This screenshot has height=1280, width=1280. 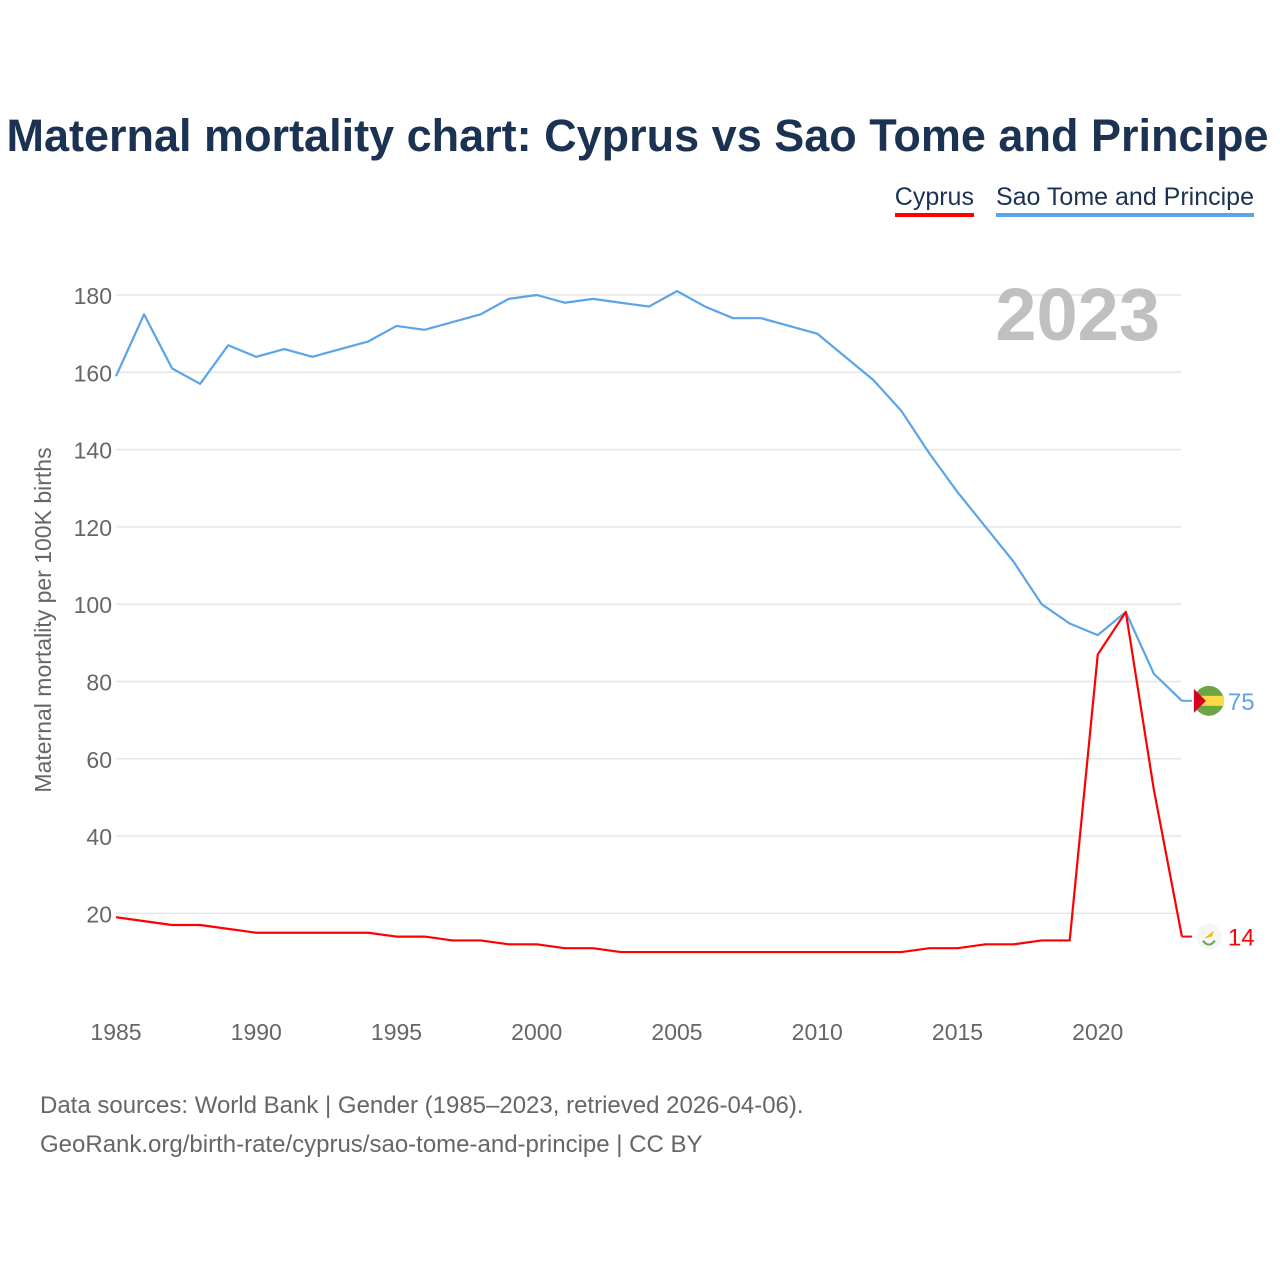 What do you see at coordinates (817, 1032) in the screenshot?
I see `x-tick-label: 2010` at bounding box center [817, 1032].